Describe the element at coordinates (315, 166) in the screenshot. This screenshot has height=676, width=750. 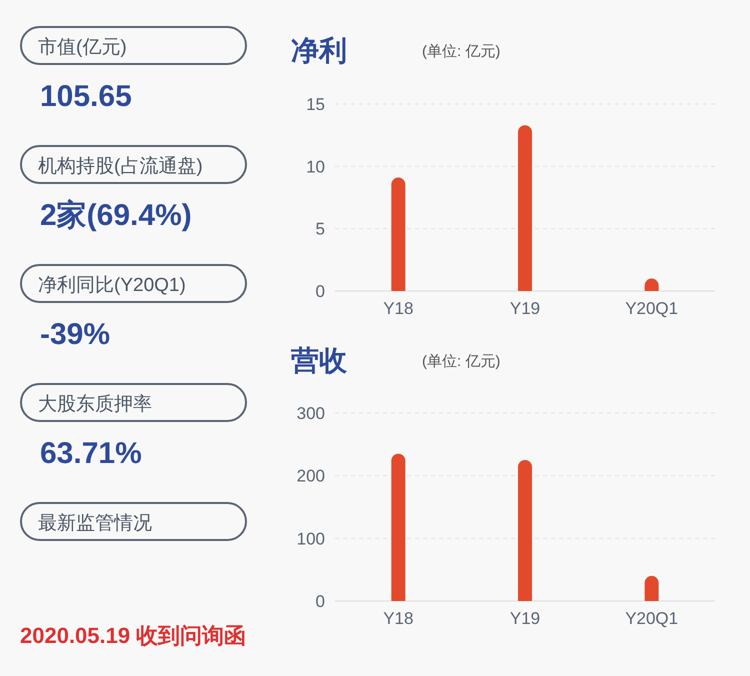
I see `y-tick-label: 10` at that location.